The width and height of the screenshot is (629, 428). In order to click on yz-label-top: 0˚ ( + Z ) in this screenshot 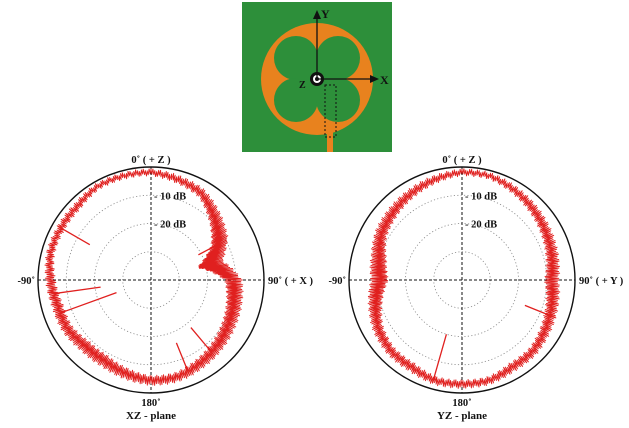, I will do `click(462, 160)`.